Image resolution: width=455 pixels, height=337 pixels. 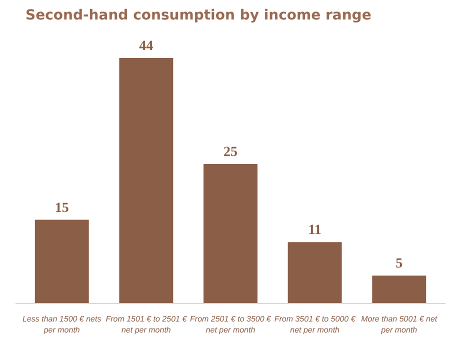 I want to click on data-label: 25, so click(x=231, y=152).